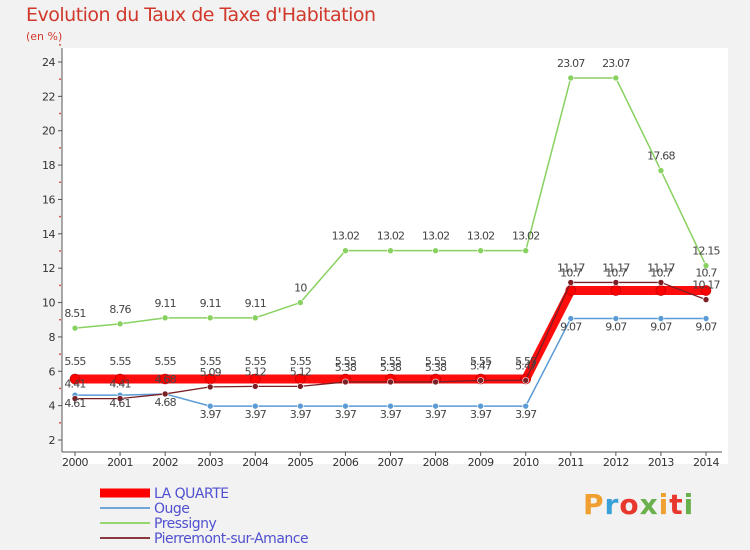 Image resolution: width=750 pixels, height=550 pixels. Describe the element at coordinates (191, 494) in the screenshot. I see `legend-label: LA QUARTE` at that location.